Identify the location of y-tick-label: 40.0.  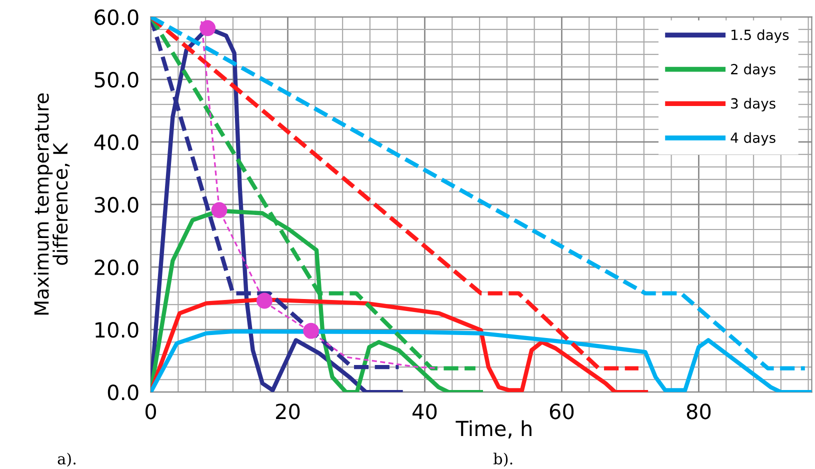
(116, 142).